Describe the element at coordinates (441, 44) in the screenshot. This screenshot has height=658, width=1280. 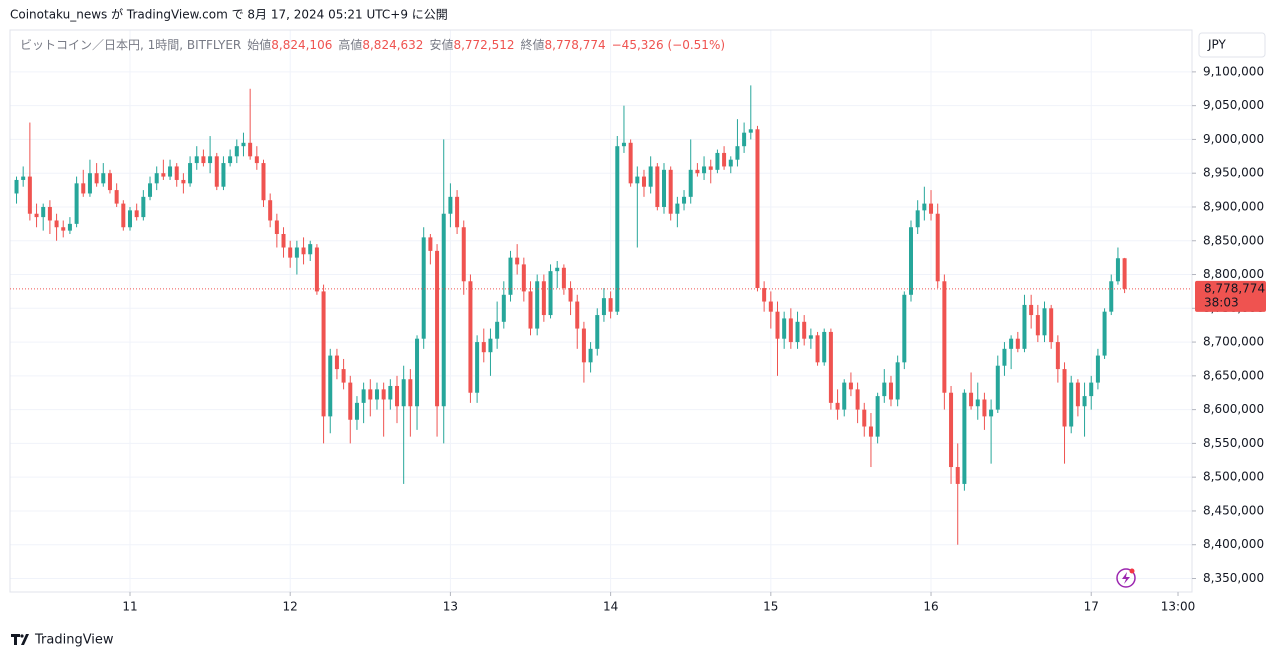
I see `low-label: 安値` at that location.